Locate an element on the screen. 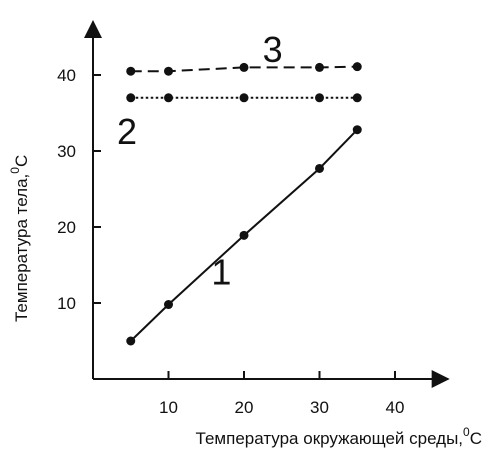 The image size is (494, 452). y-axis-title: Температура тела,0C is located at coordinates (19, 238).